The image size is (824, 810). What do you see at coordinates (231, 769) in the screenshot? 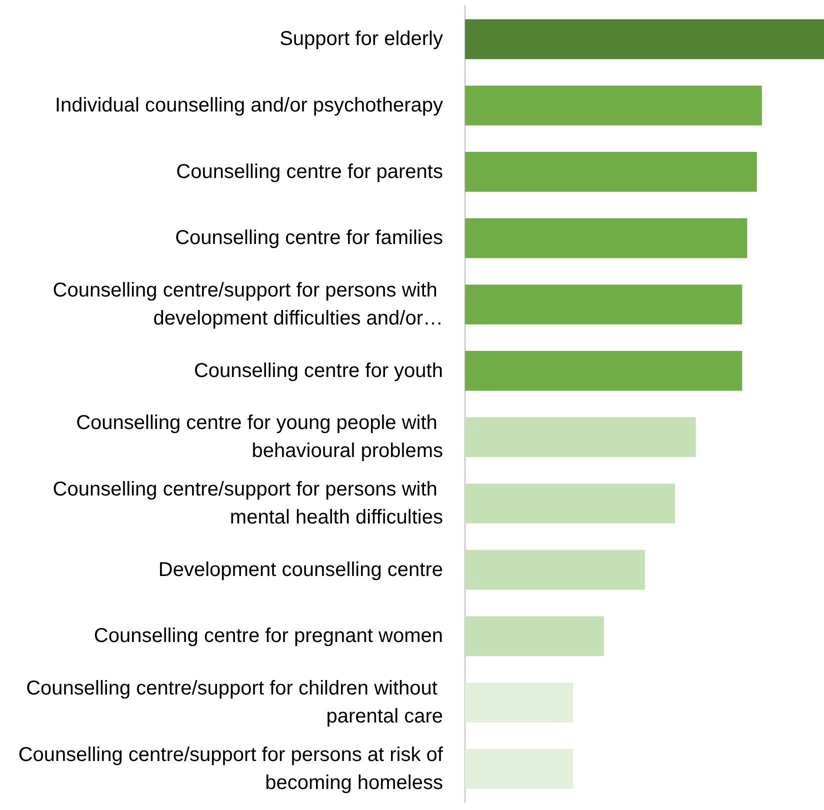
I see `y-tick-label: Counselling centre/support for persons at risk of becoming homeless` at bounding box center [231, 769].